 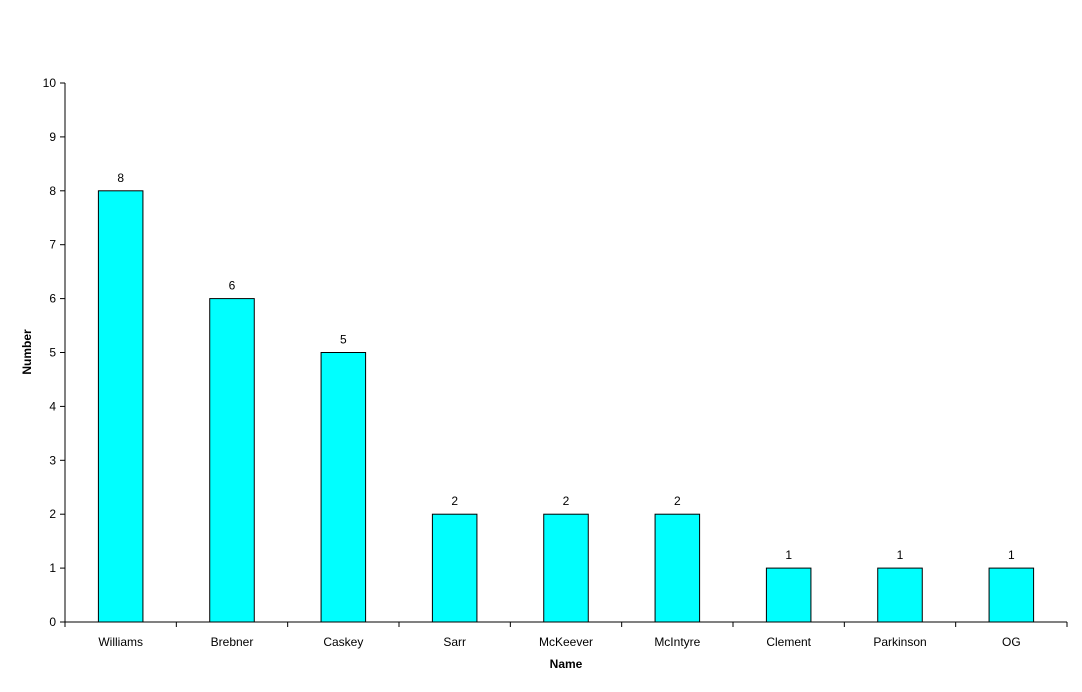 What do you see at coordinates (343, 340) in the screenshot?
I see `data-label: 5` at bounding box center [343, 340].